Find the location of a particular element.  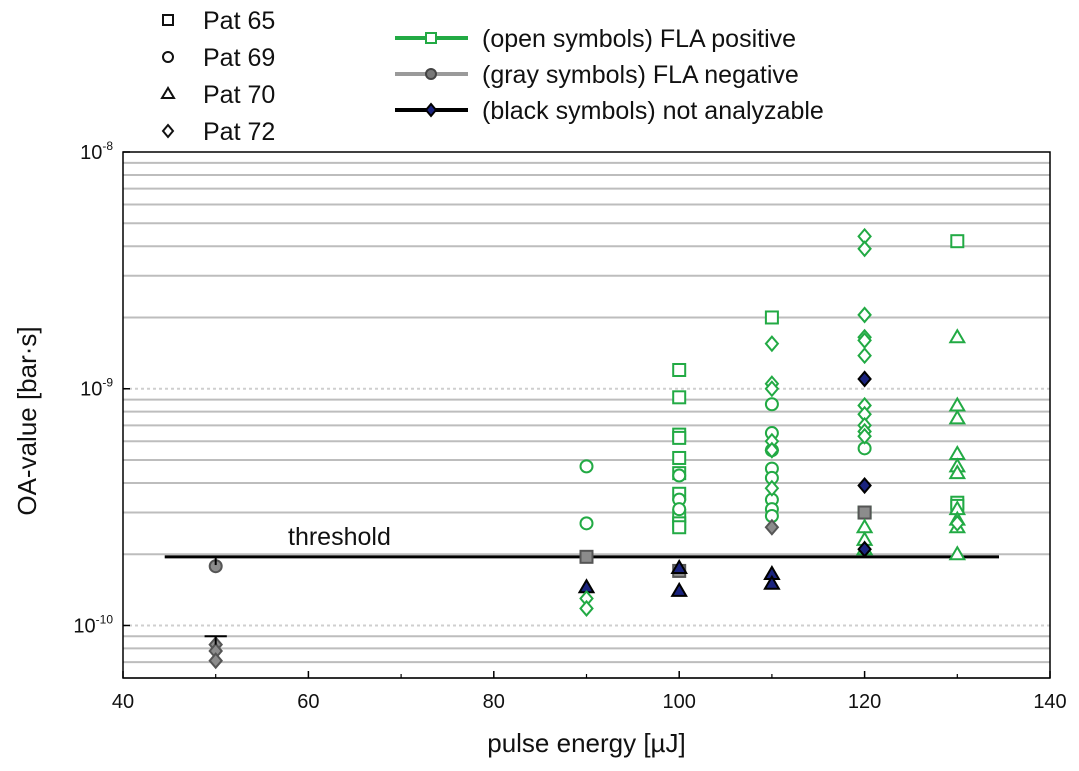

legend-label-status: (gray symbols) FLA negative is located at coordinates (640, 75).